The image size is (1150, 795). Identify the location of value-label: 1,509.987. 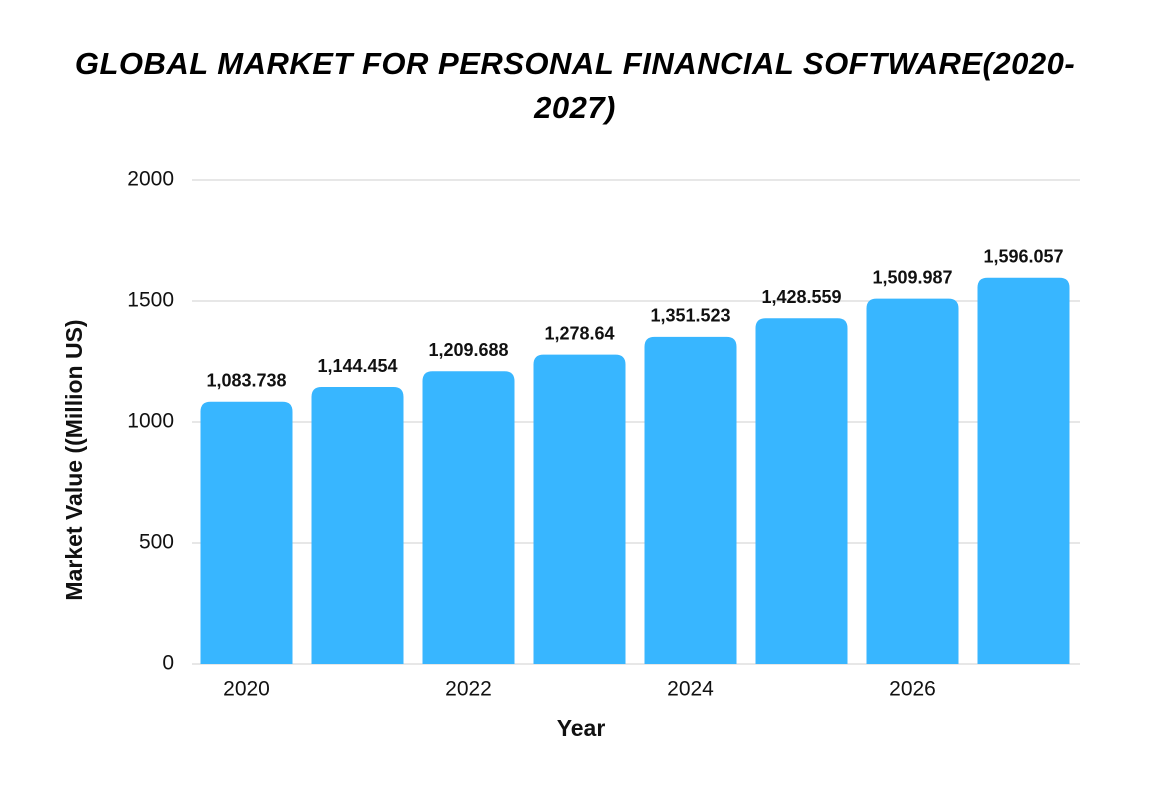
(912, 277).